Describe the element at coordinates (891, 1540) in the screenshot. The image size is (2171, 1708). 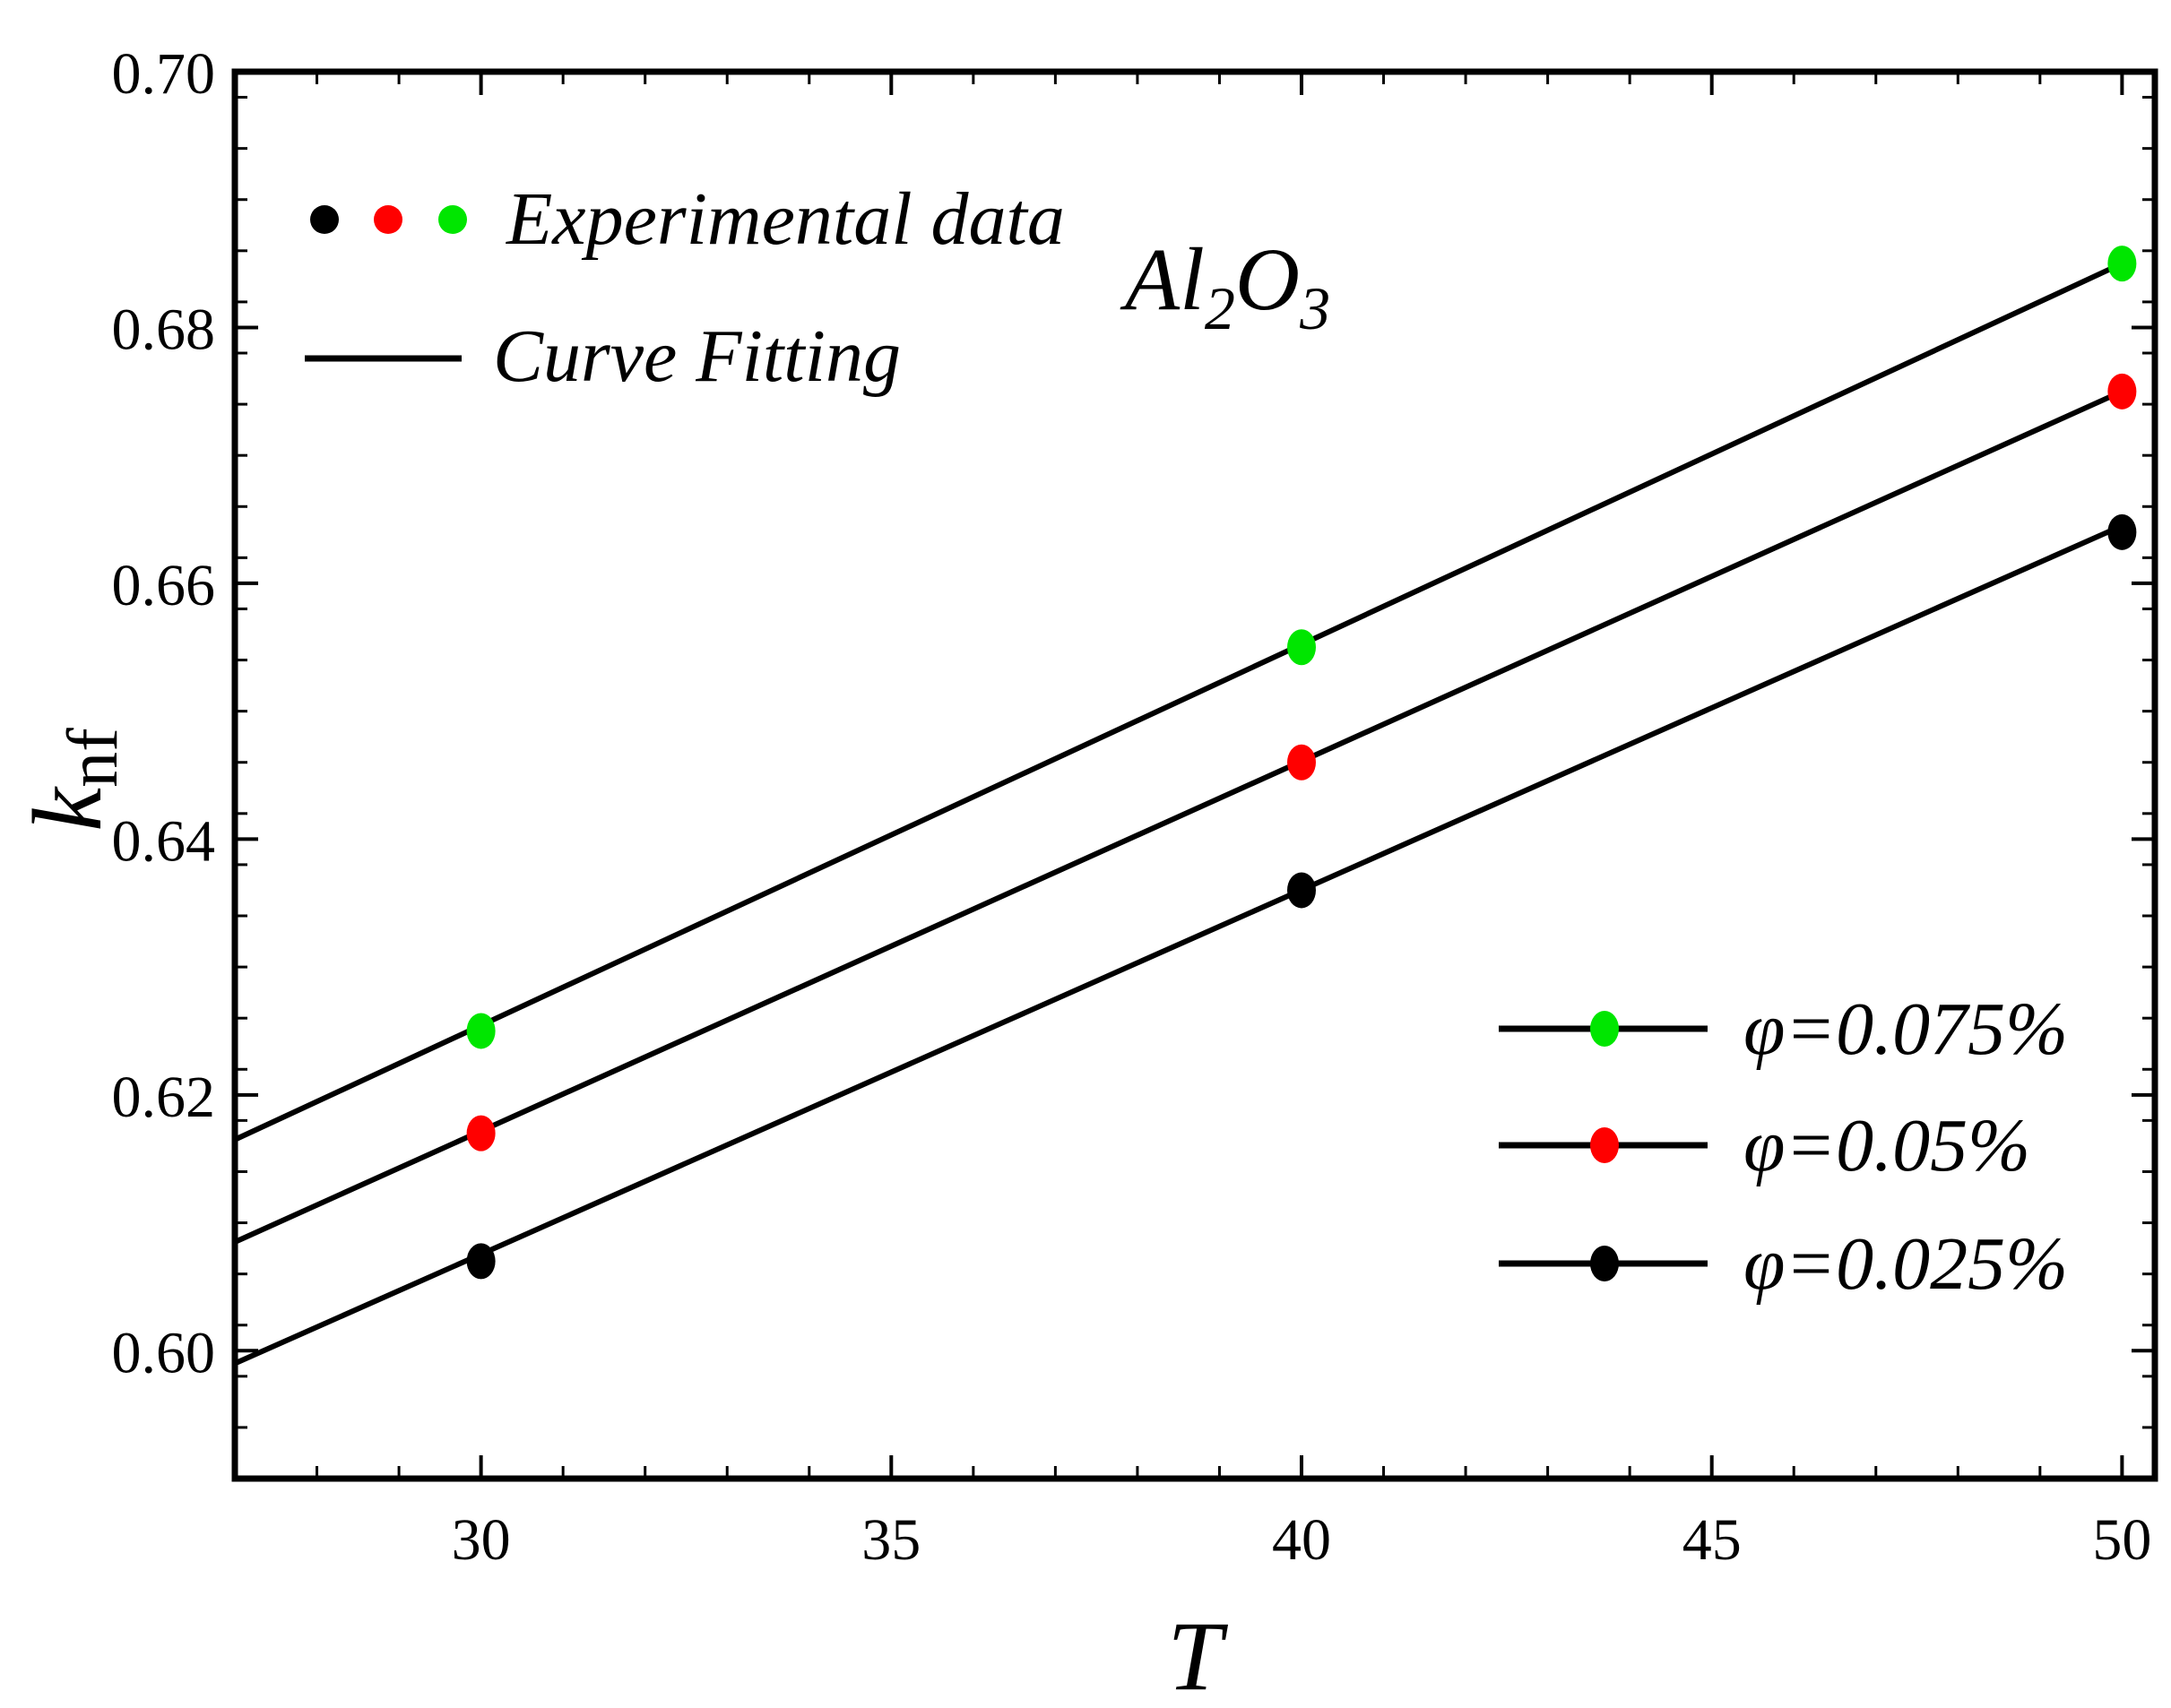
I see `x-tick-label: 35` at that location.